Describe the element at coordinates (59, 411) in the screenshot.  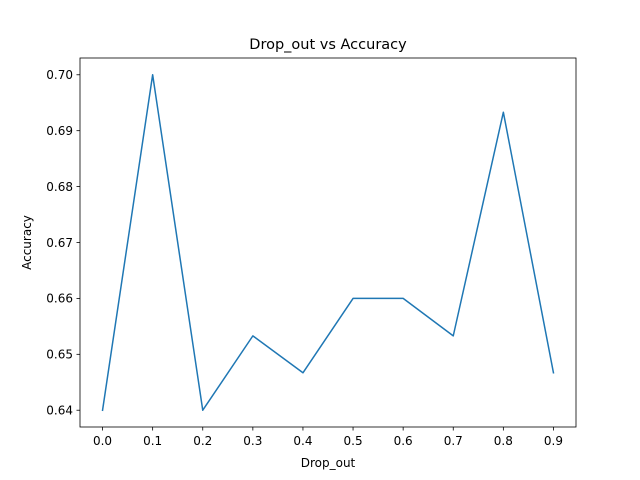
I see `y-tick-label: 0.64` at that location.